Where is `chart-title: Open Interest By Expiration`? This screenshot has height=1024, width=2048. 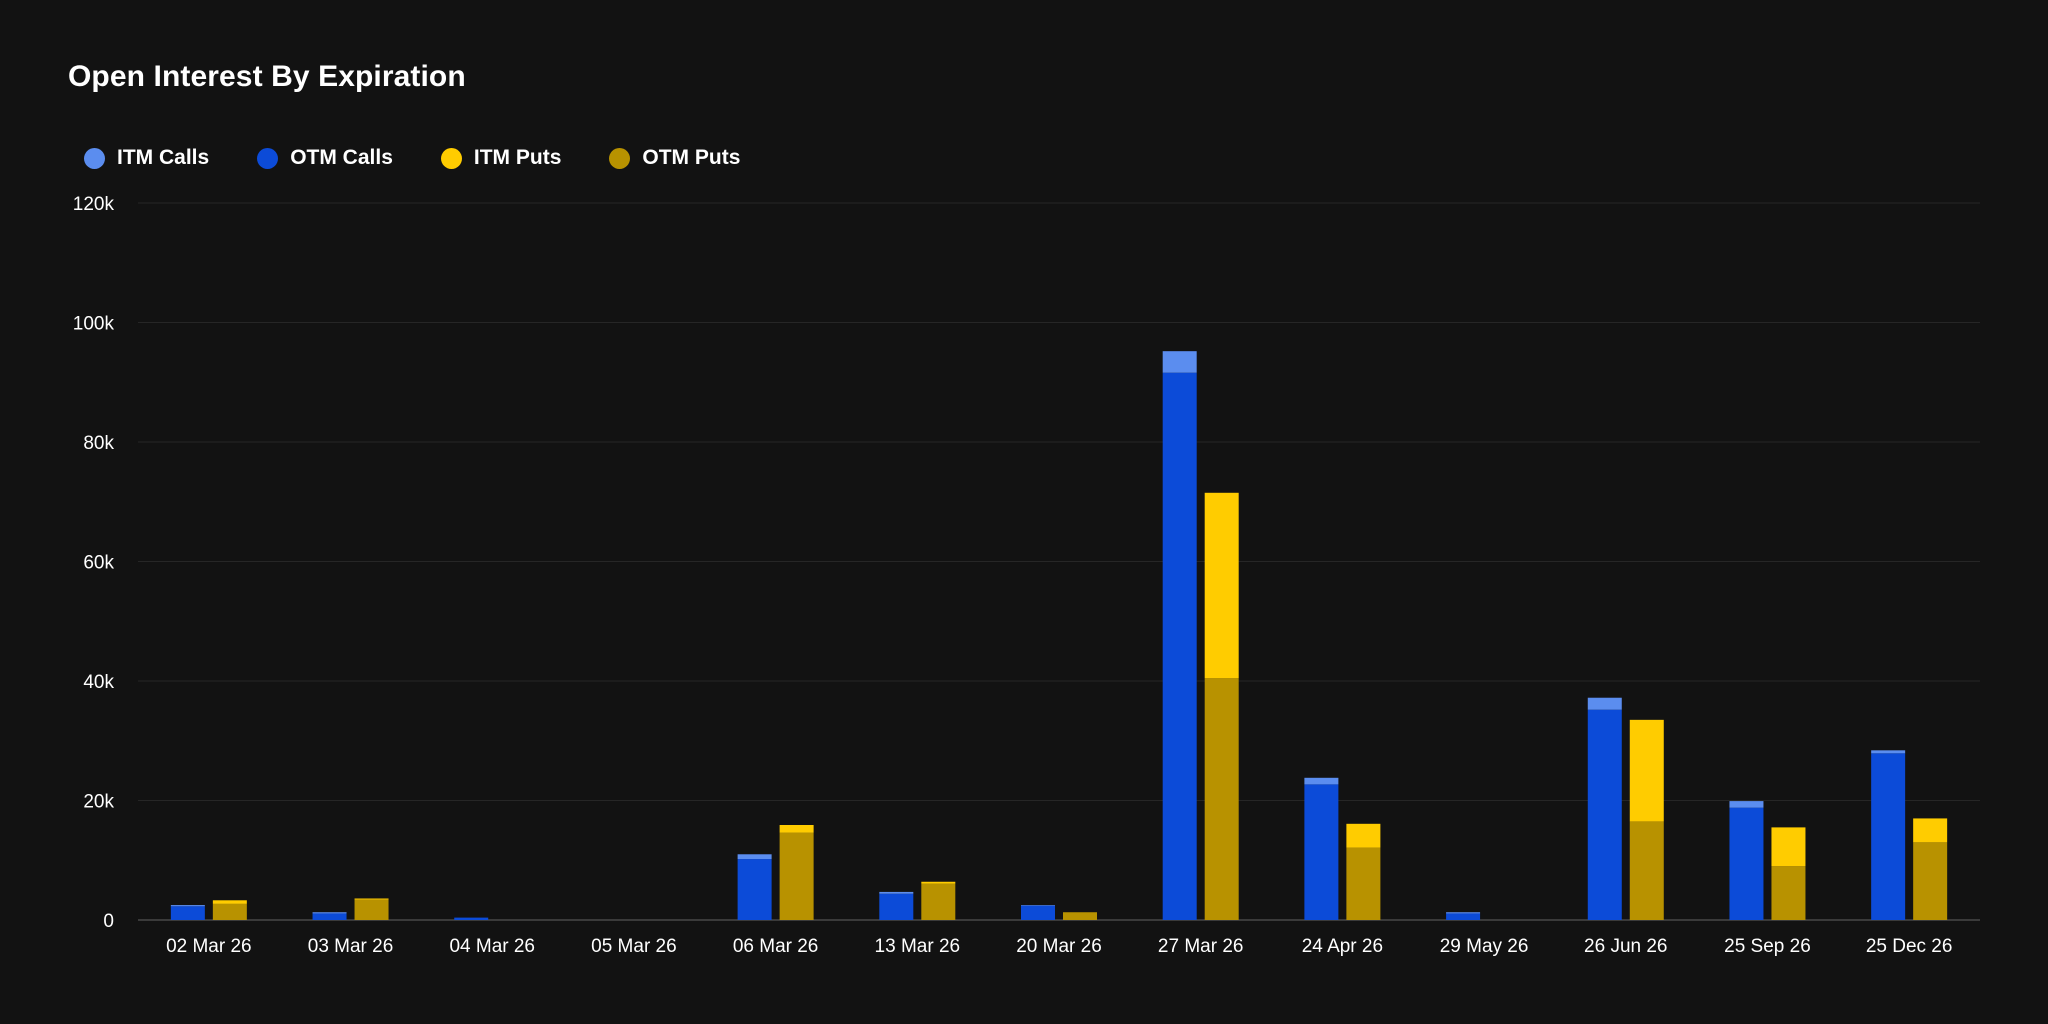
chart-title: Open Interest By Expiration is located at coordinates (267, 76).